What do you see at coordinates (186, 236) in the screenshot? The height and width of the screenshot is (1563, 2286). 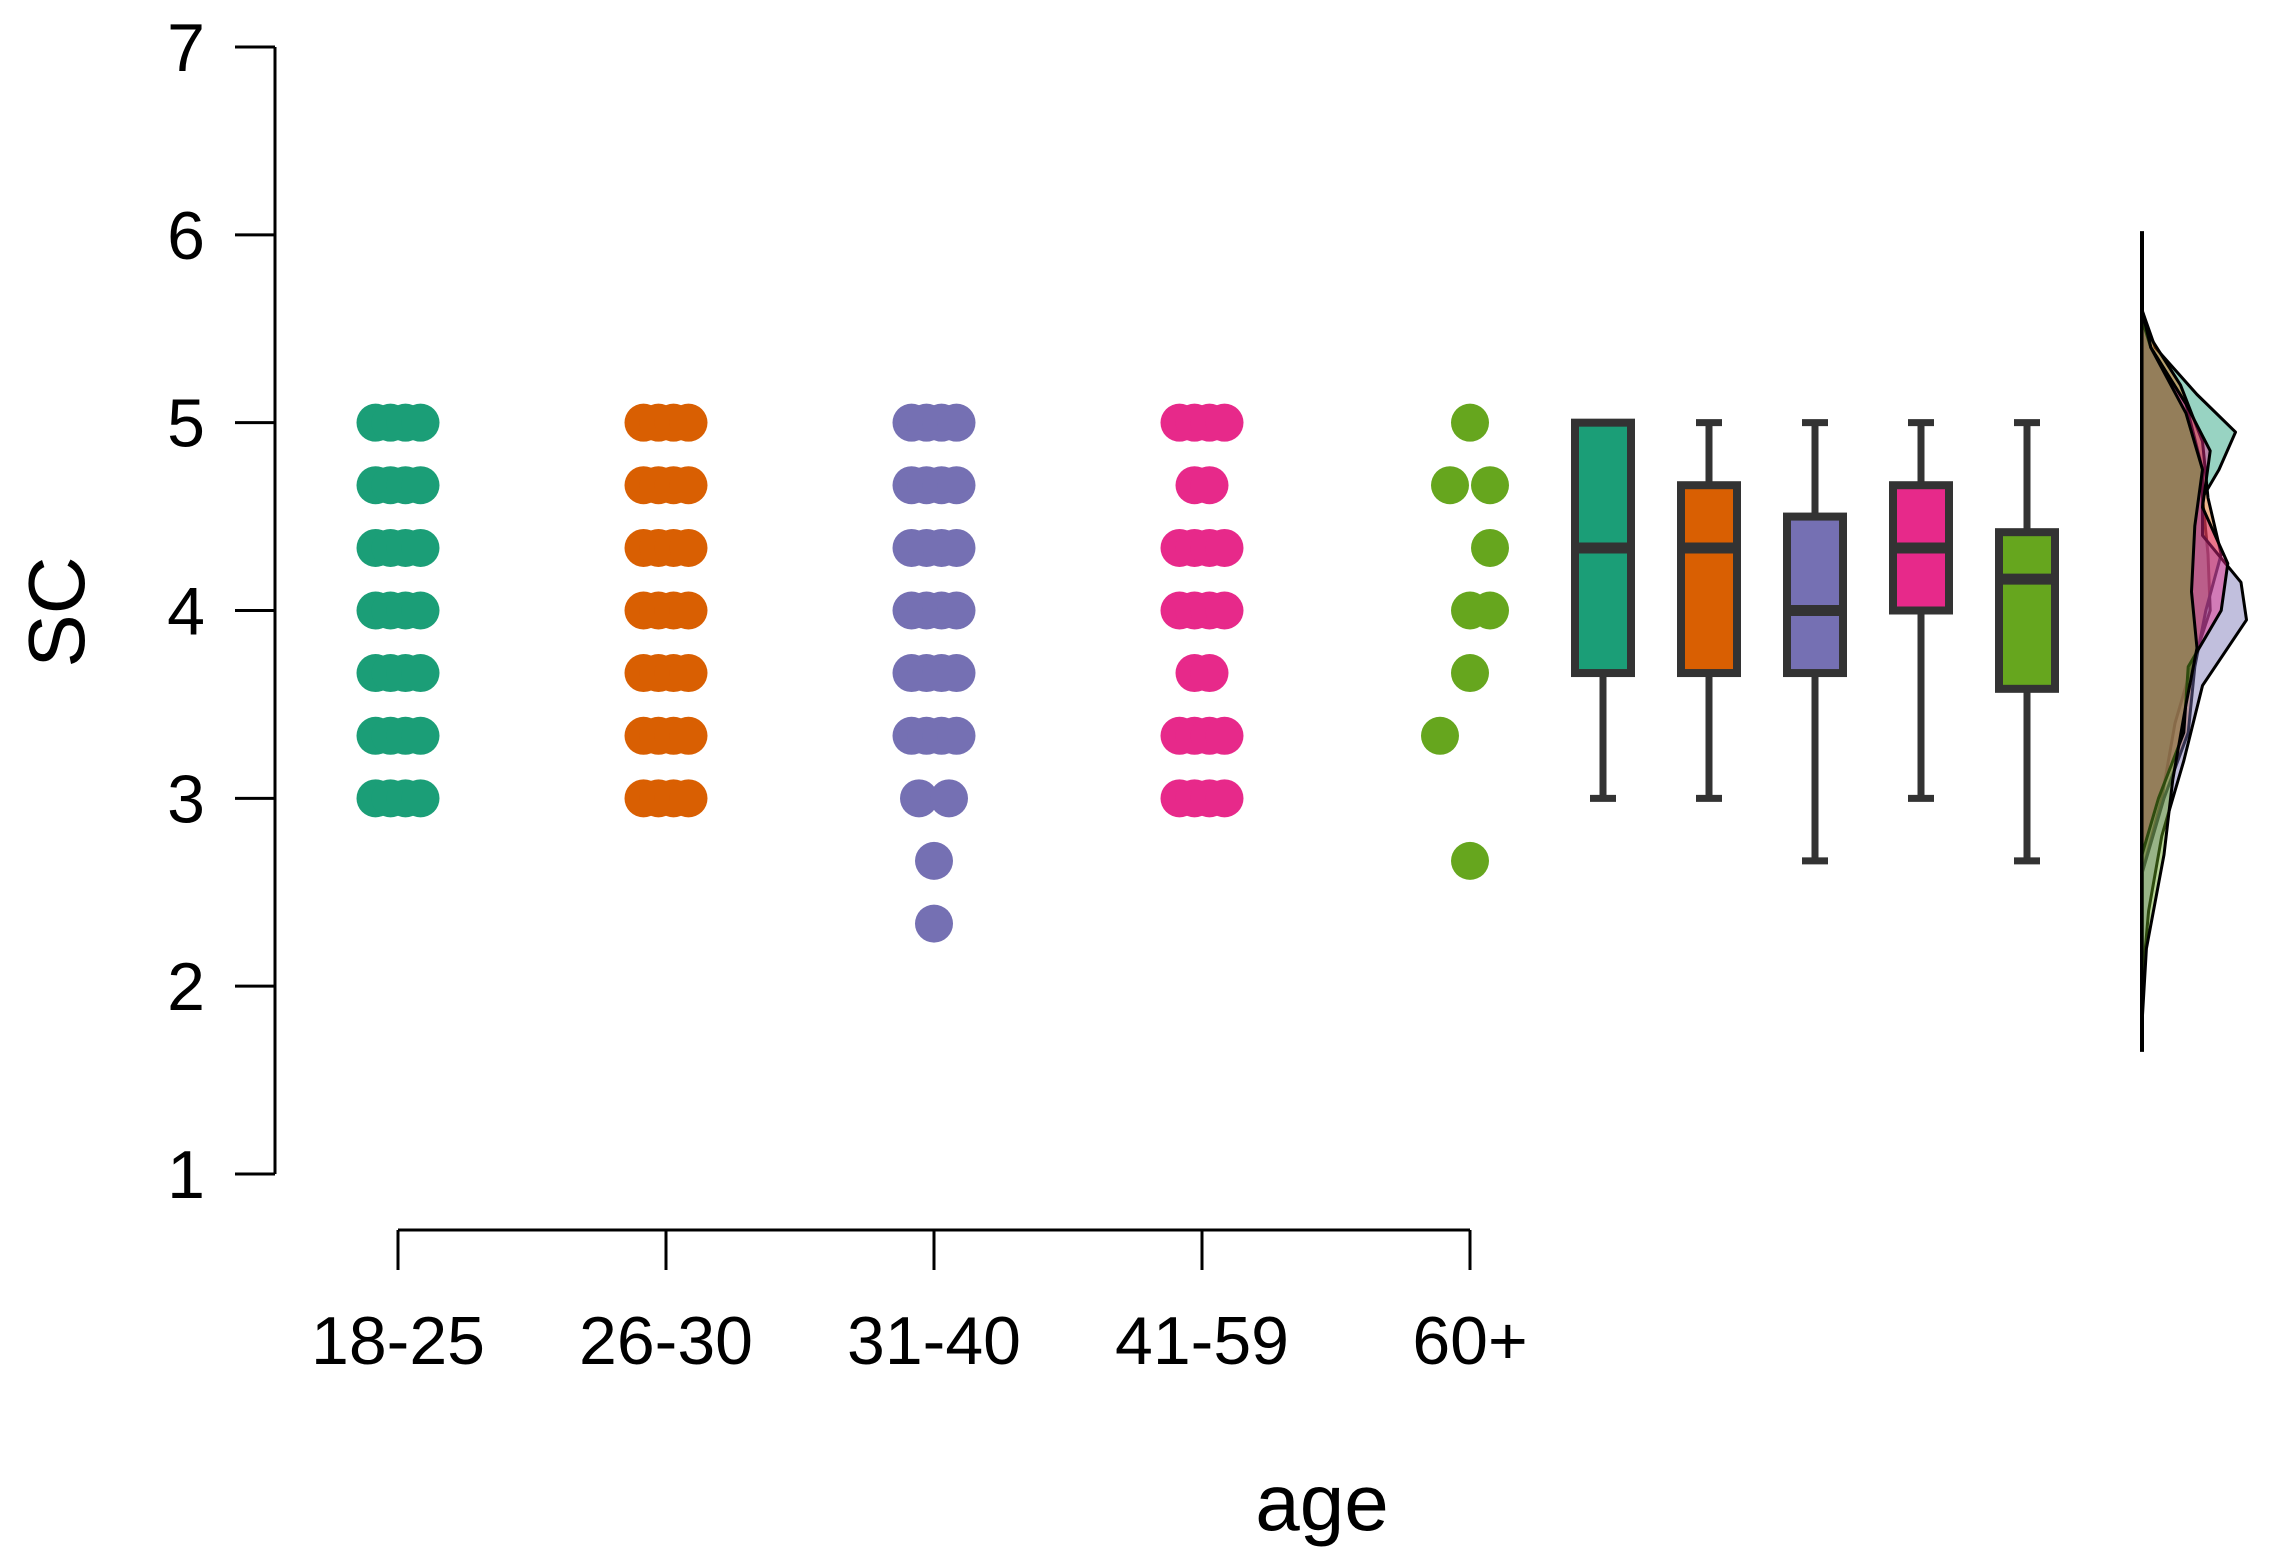 I see `y-tick-label: 6` at bounding box center [186, 236].